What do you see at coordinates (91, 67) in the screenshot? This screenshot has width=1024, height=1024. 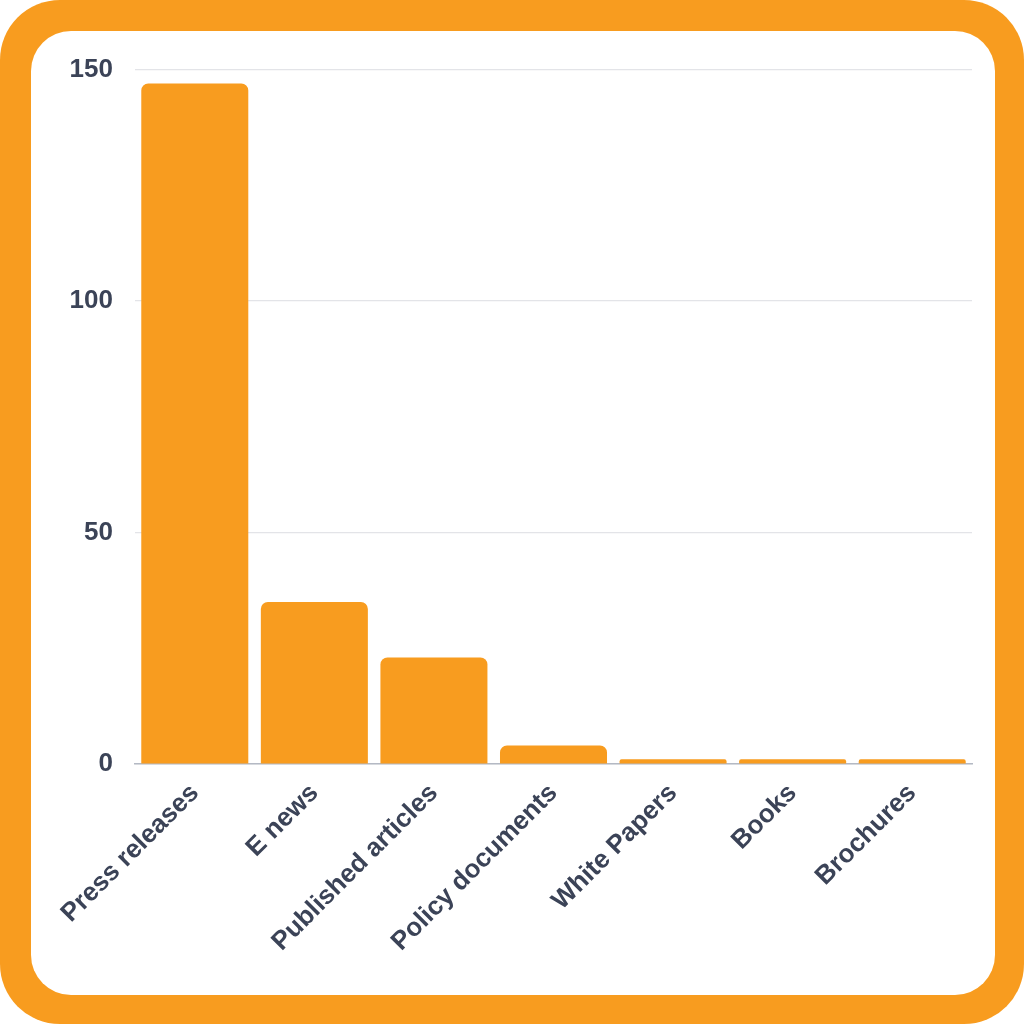 I see `y-tick-label: 150` at bounding box center [91, 67].